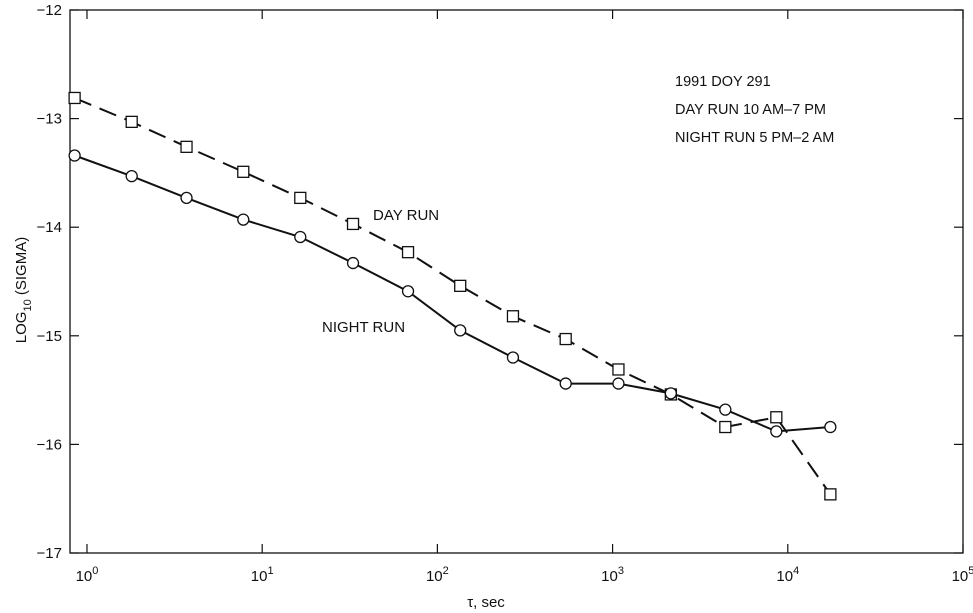 The height and width of the screenshot is (613, 973). What do you see at coordinates (49, 227) in the screenshot?
I see `y-tick-label: −14` at bounding box center [49, 227].